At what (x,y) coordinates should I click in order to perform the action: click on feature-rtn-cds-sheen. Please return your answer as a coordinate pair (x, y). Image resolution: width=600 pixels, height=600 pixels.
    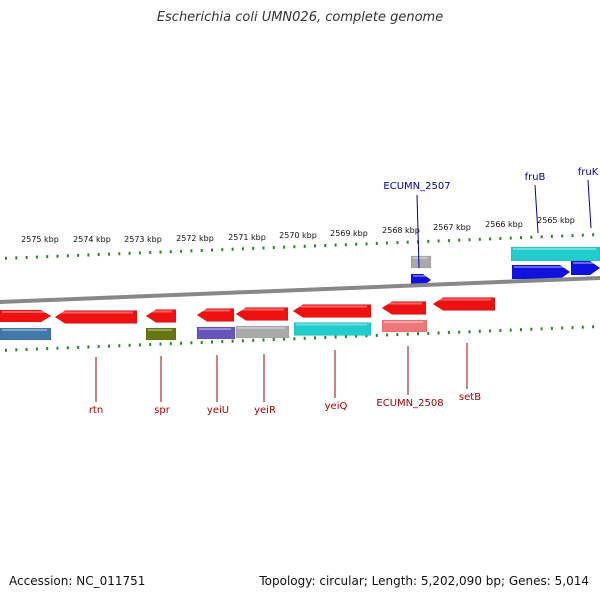
    Looking at the image, I should click on (95, 312).